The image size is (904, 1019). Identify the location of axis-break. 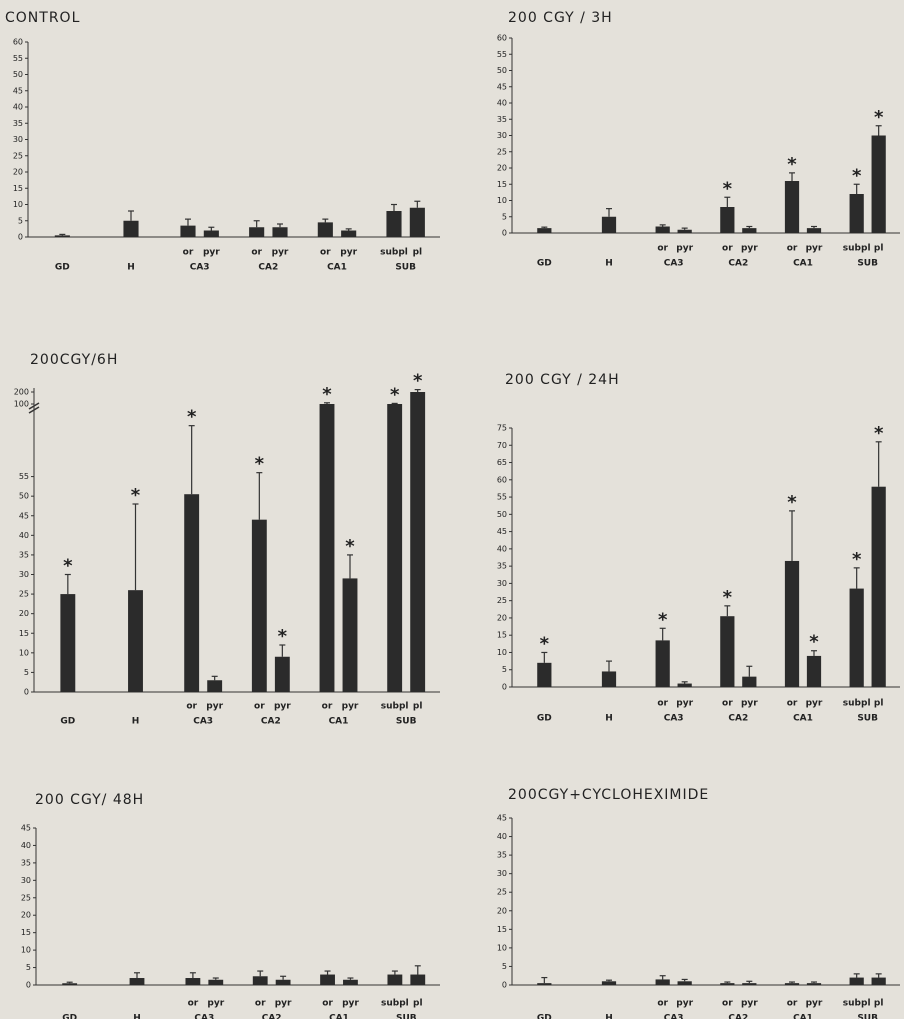
(34, 406).